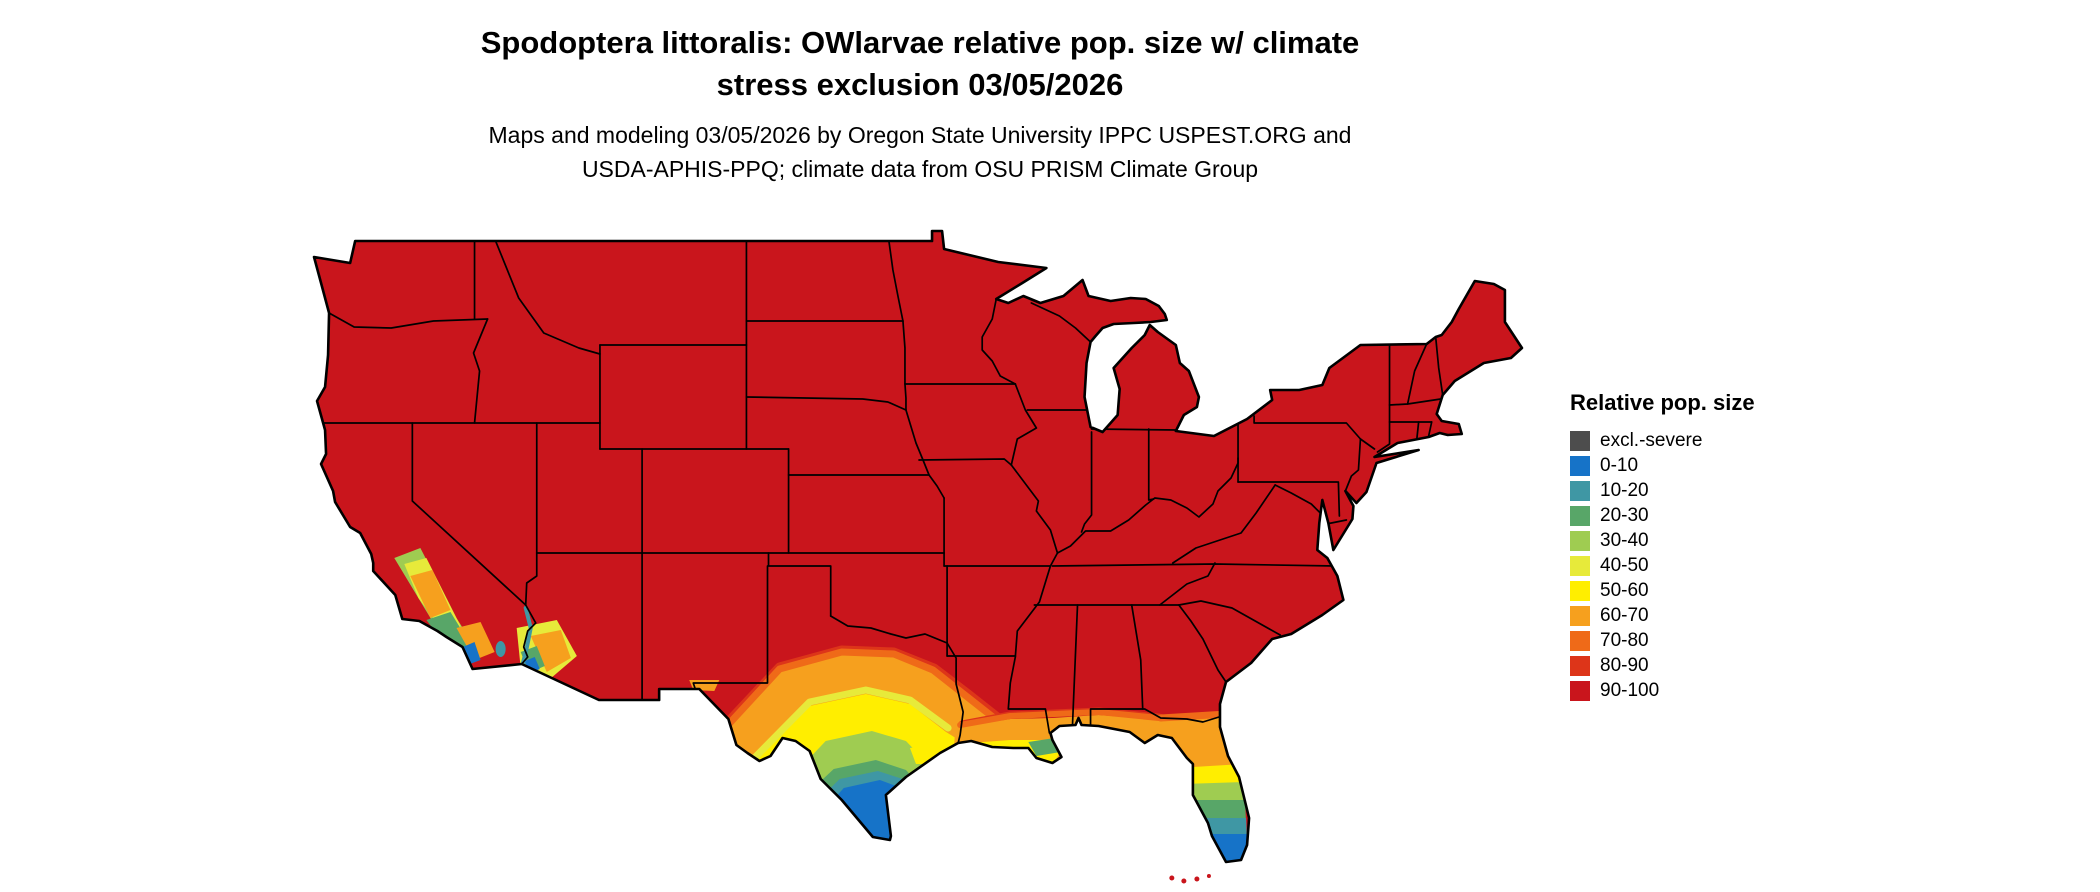 The height and width of the screenshot is (892, 2100). Describe the element at coordinates (1630, 690) in the screenshot. I see `legend-label: 90-100` at that location.